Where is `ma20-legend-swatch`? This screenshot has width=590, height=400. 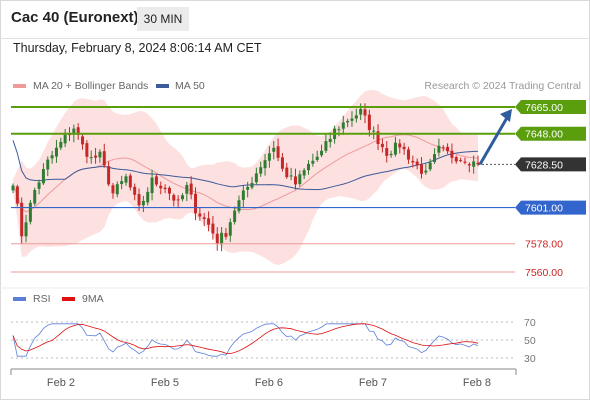 ma20-legend-swatch is located at coordinates (19, 86).